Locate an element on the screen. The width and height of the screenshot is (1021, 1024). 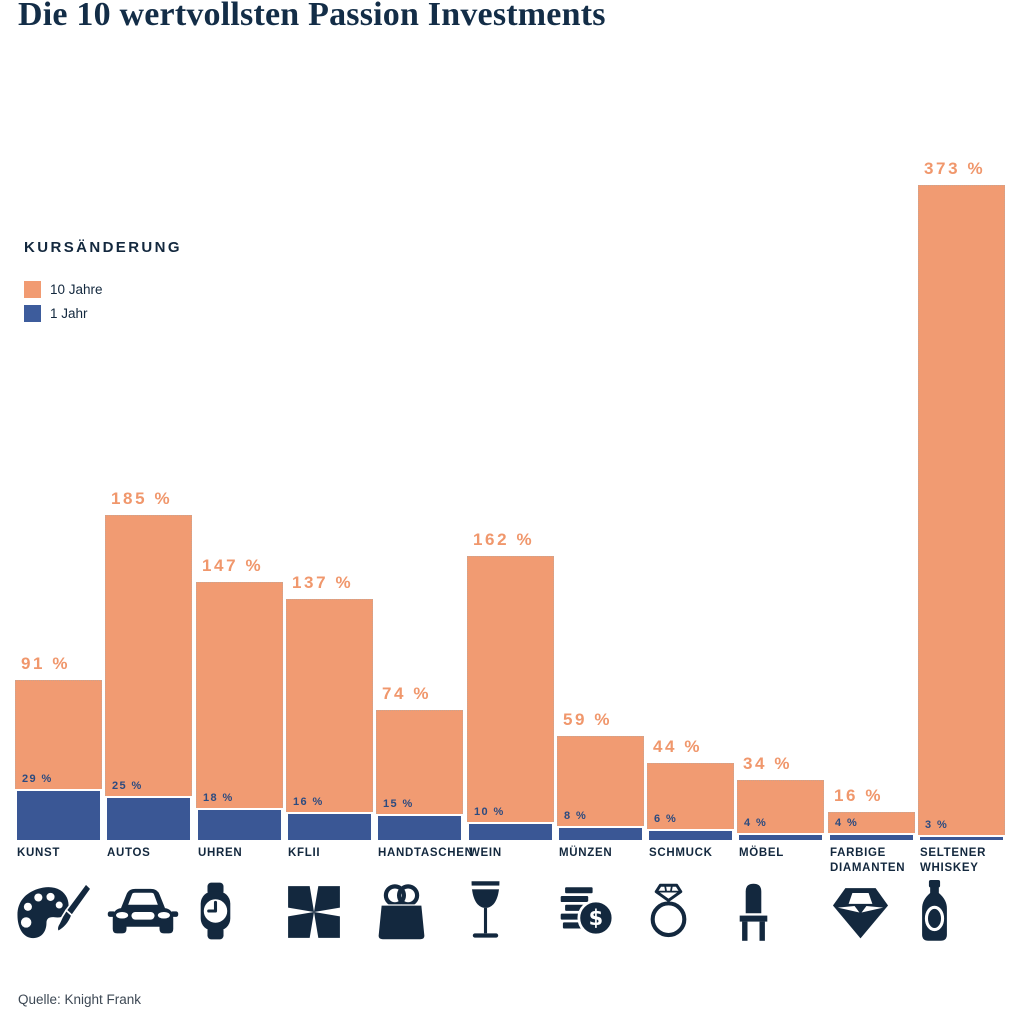
category-label: KFLII is located at coordinates (304, 853).